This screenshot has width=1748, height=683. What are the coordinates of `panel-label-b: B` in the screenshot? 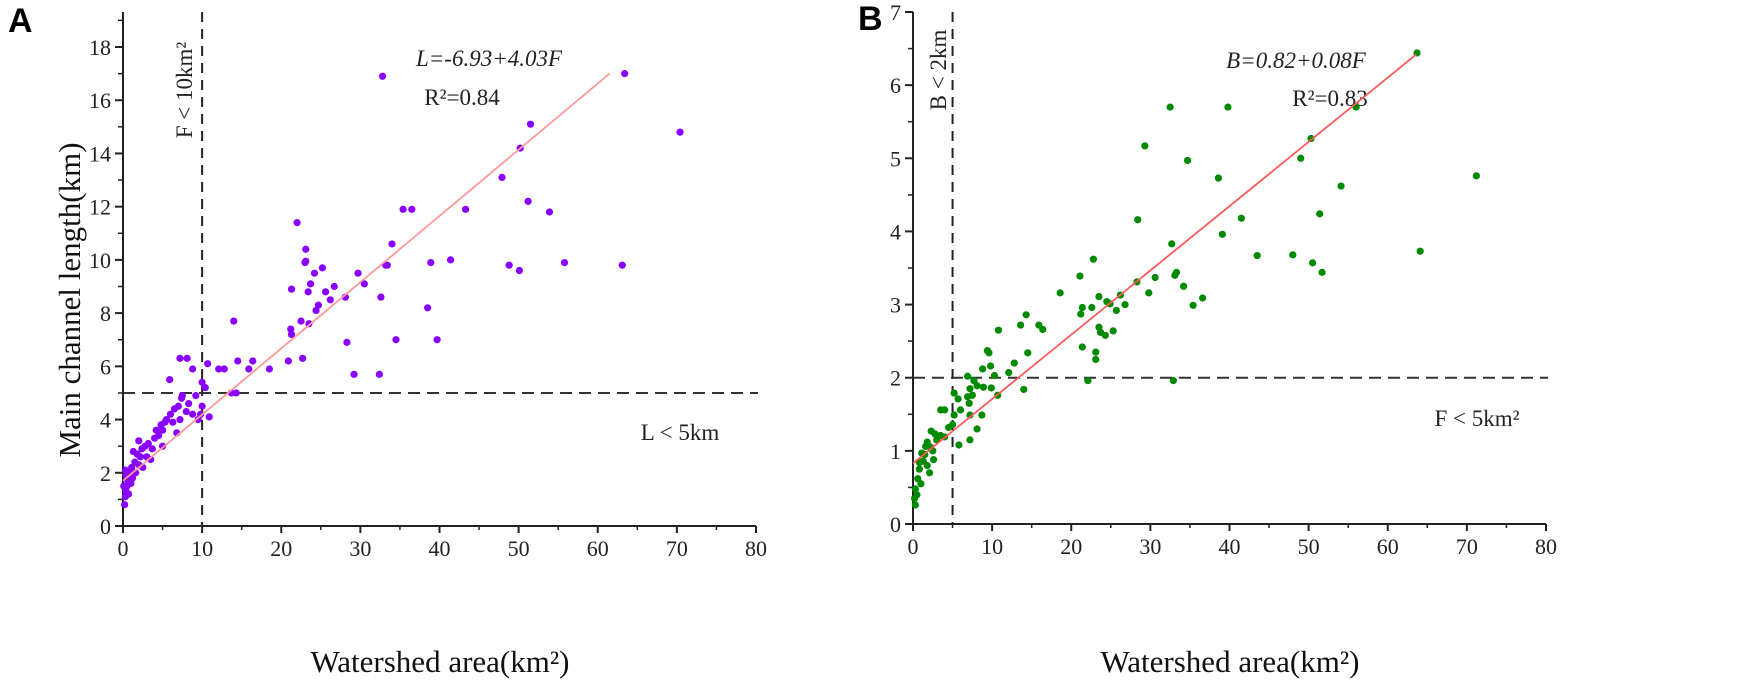 It's located at (870, 19).